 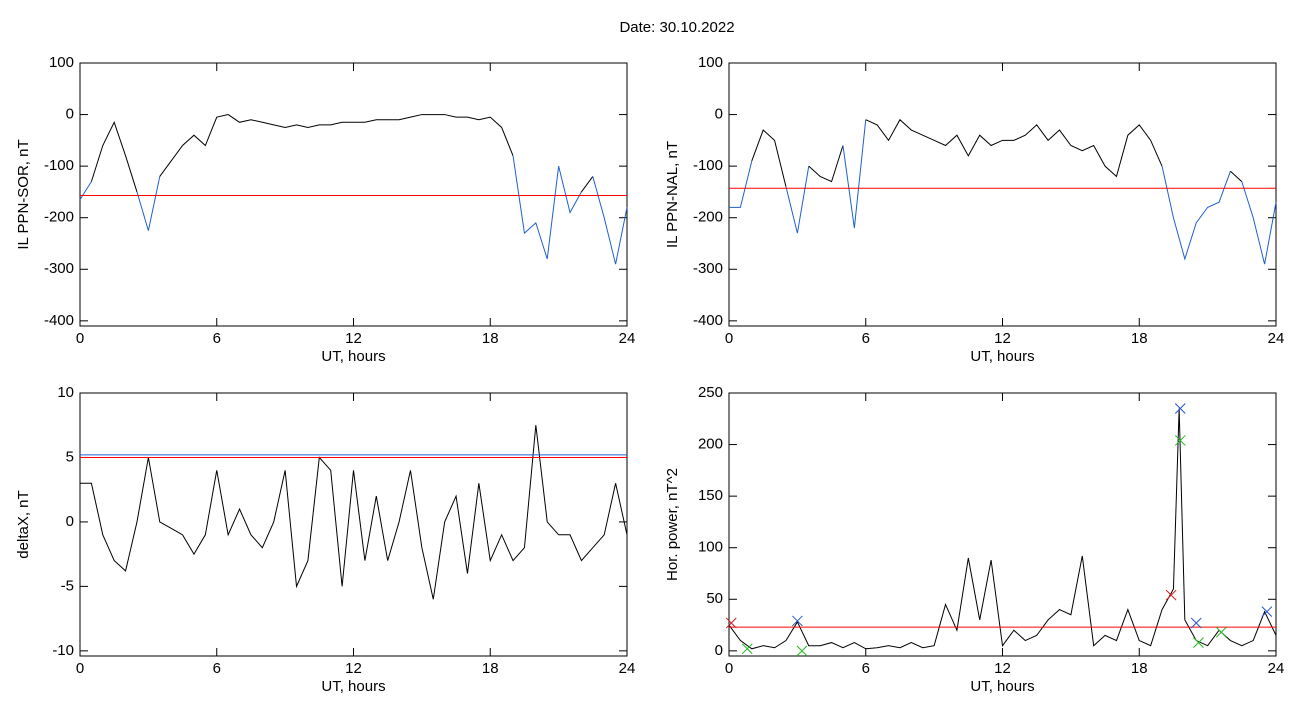 I want to click on y-axis-label: deltaX, nT, so click(x=23, y=524).